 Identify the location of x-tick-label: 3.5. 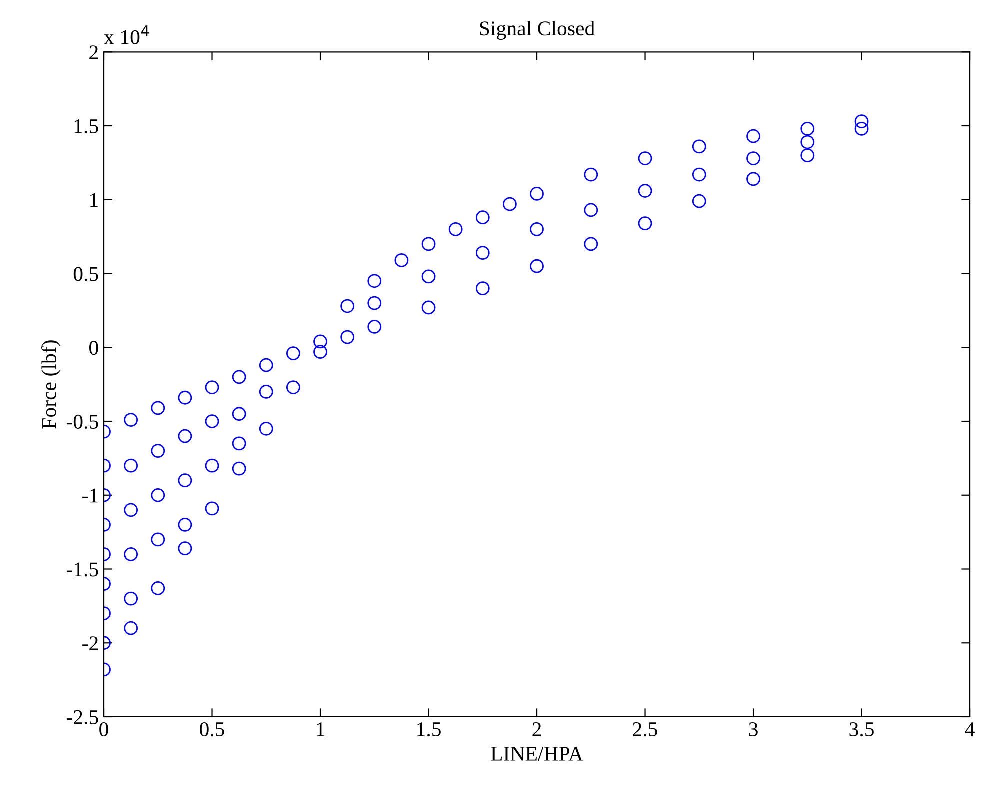
(862, 729).